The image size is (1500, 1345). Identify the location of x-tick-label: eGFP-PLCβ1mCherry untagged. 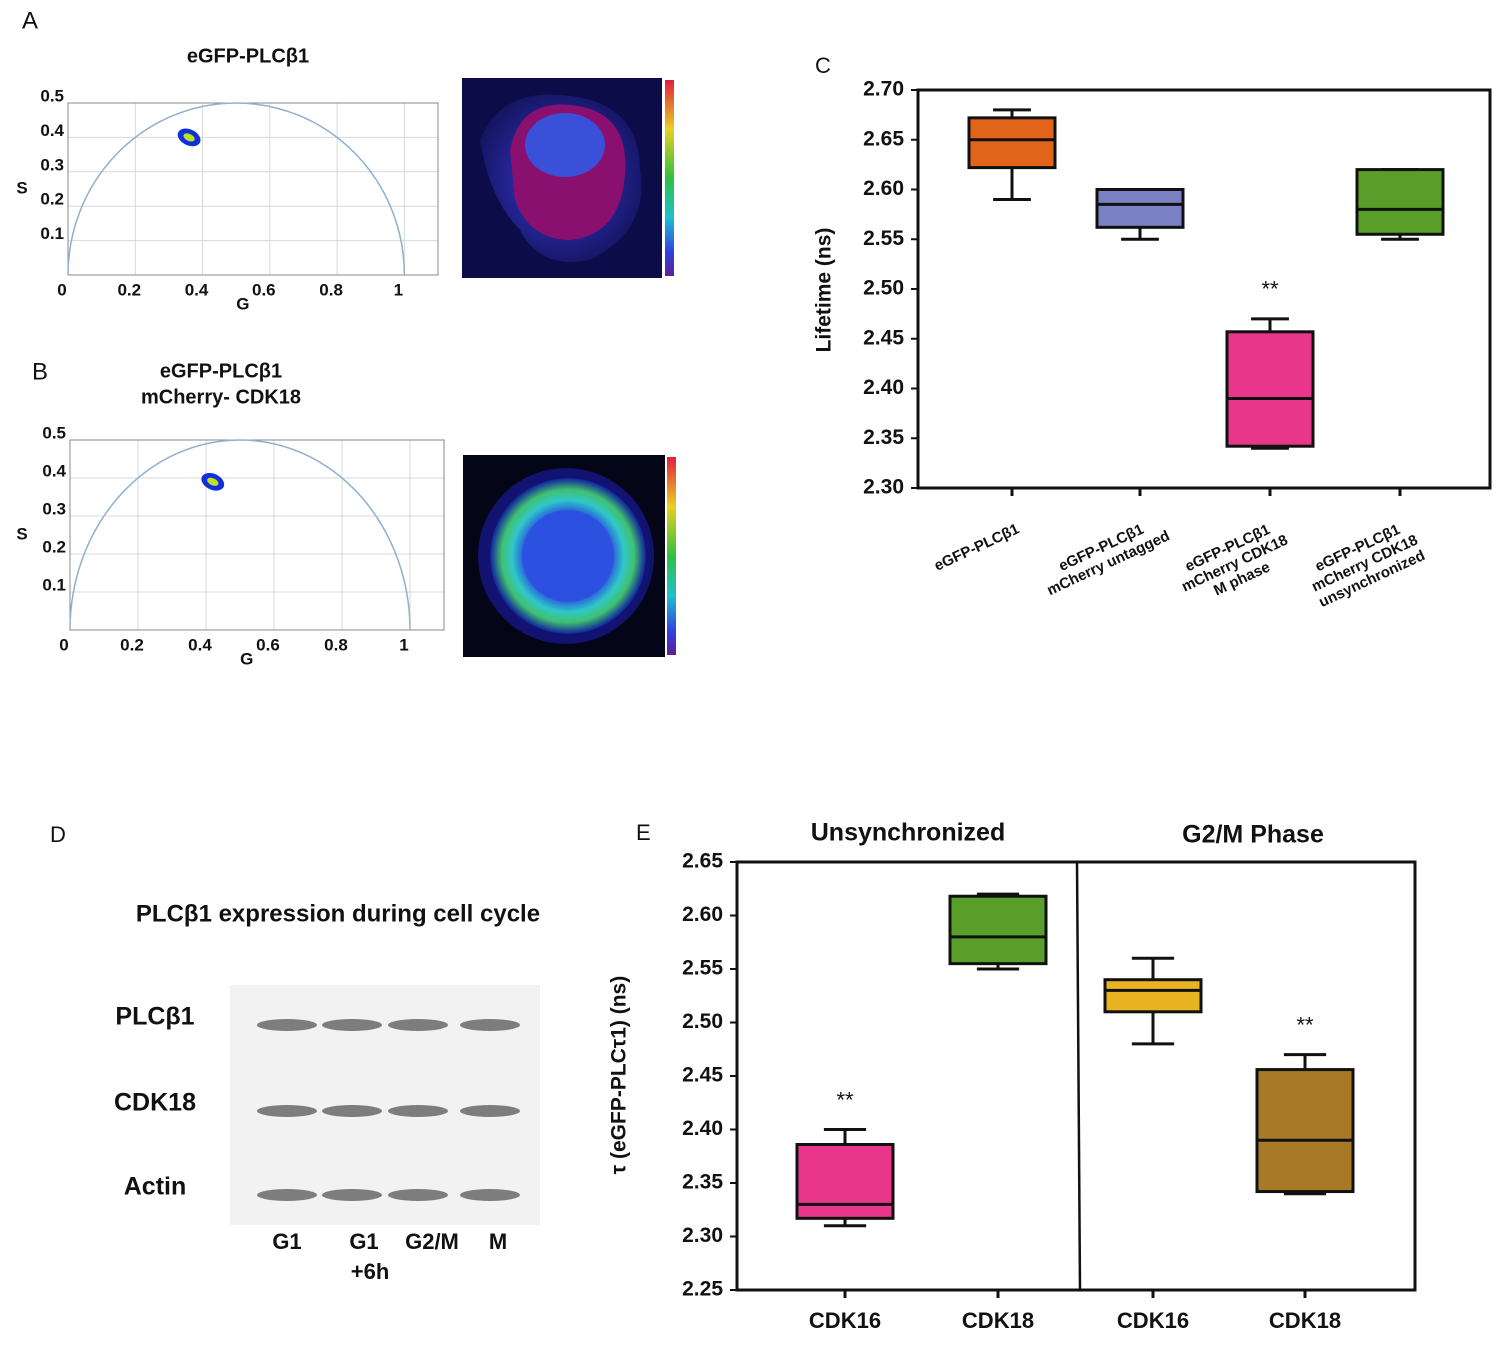
(1104, 555).